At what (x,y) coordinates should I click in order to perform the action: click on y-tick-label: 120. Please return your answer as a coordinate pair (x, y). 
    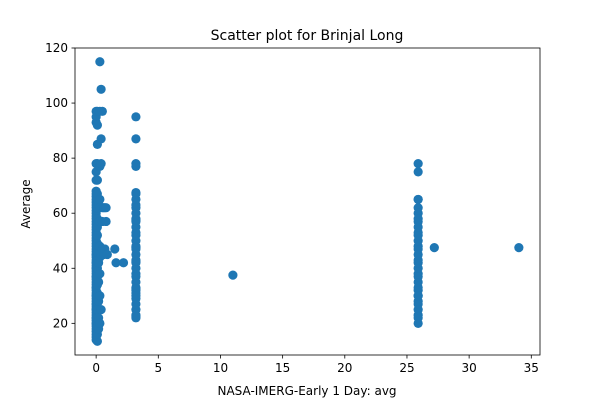
    Looking at the image, I should click on (56, 48).